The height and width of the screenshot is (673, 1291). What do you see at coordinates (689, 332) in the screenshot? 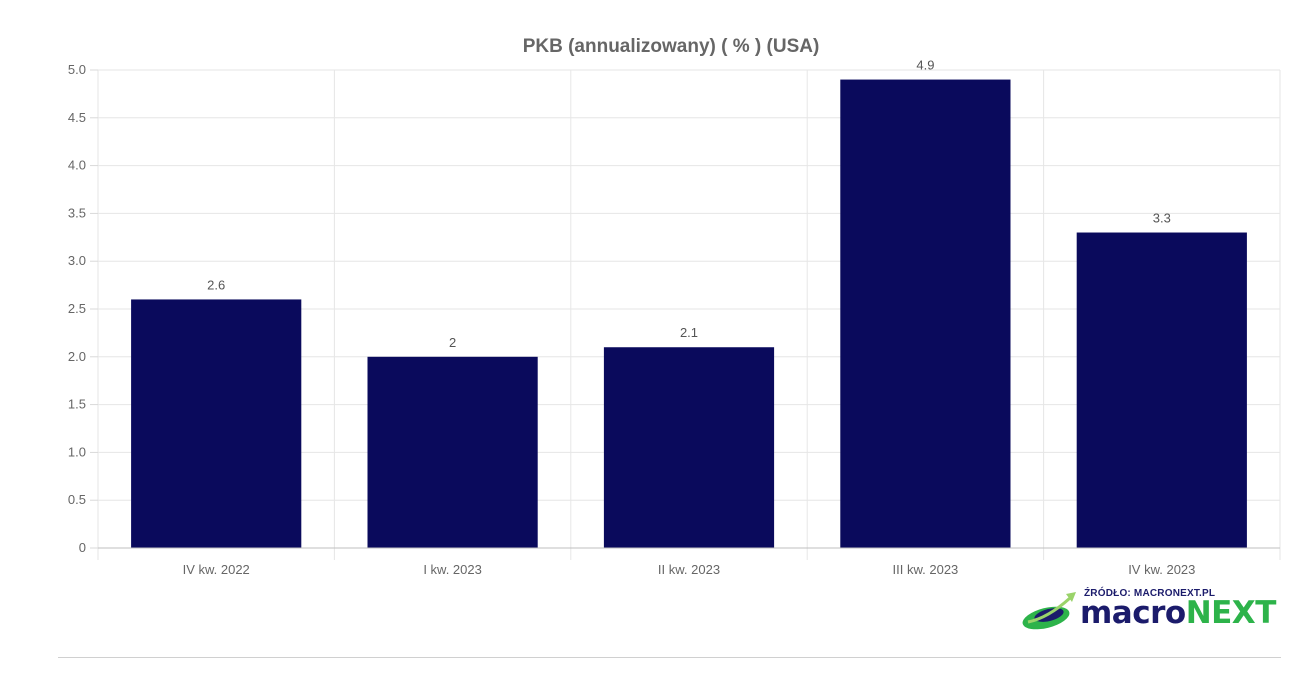
I see `bar-value-label: 2.1` at bounding box center [689, 332].